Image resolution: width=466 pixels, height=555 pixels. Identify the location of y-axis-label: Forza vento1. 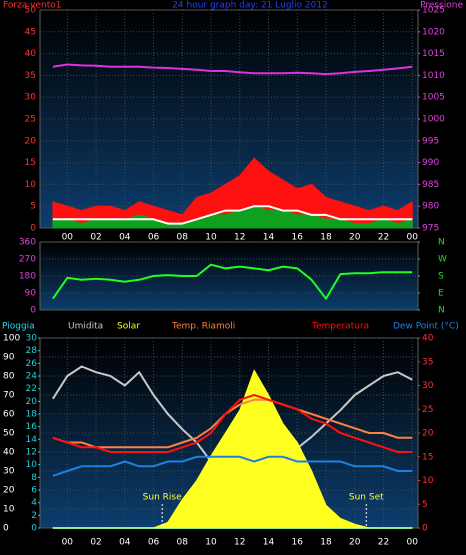
(32, 6).